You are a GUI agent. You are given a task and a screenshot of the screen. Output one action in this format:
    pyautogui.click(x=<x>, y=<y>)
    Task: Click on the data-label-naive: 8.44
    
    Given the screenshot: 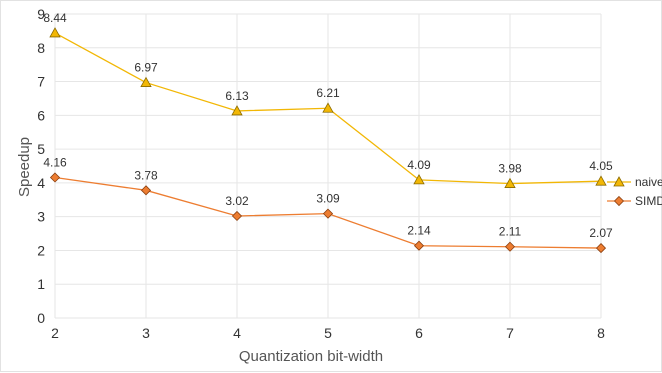 What is the action you would take?
    pyautogui.click(x=55, y=18)
    